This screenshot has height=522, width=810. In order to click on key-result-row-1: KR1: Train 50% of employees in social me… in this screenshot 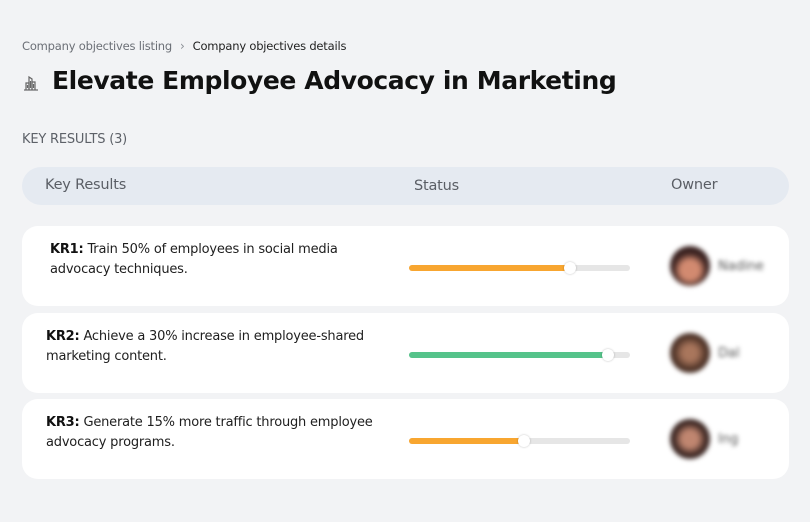, I will do `click(405, 266)`.